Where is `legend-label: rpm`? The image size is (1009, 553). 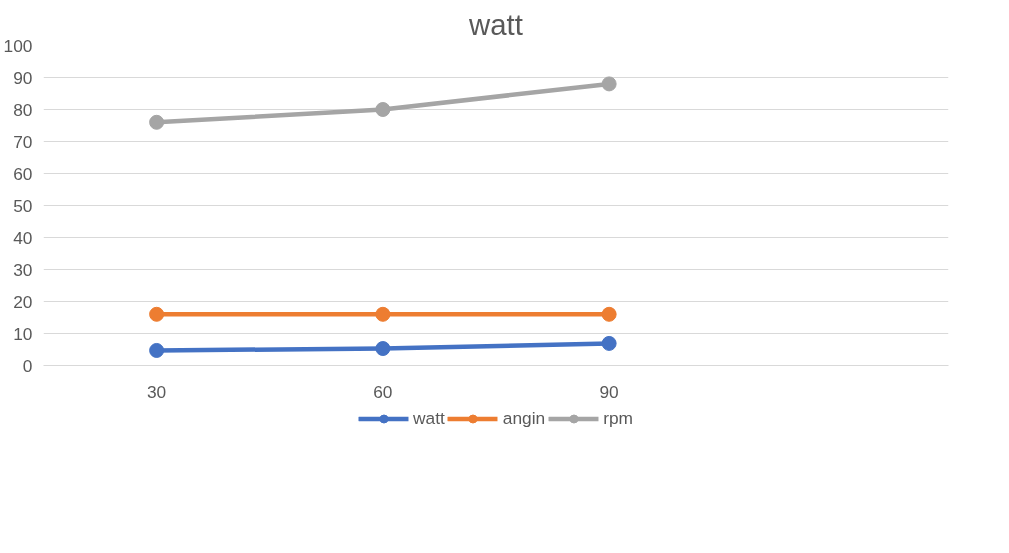
legend-label: rpm is located at coordinates (618, 418).